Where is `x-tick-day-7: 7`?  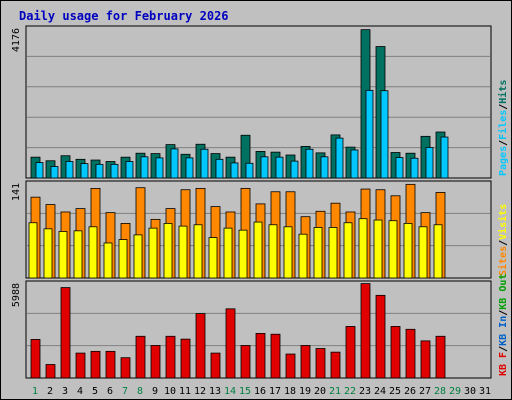
x-tick-day-7: 7 is located at coordinates (125, 391).